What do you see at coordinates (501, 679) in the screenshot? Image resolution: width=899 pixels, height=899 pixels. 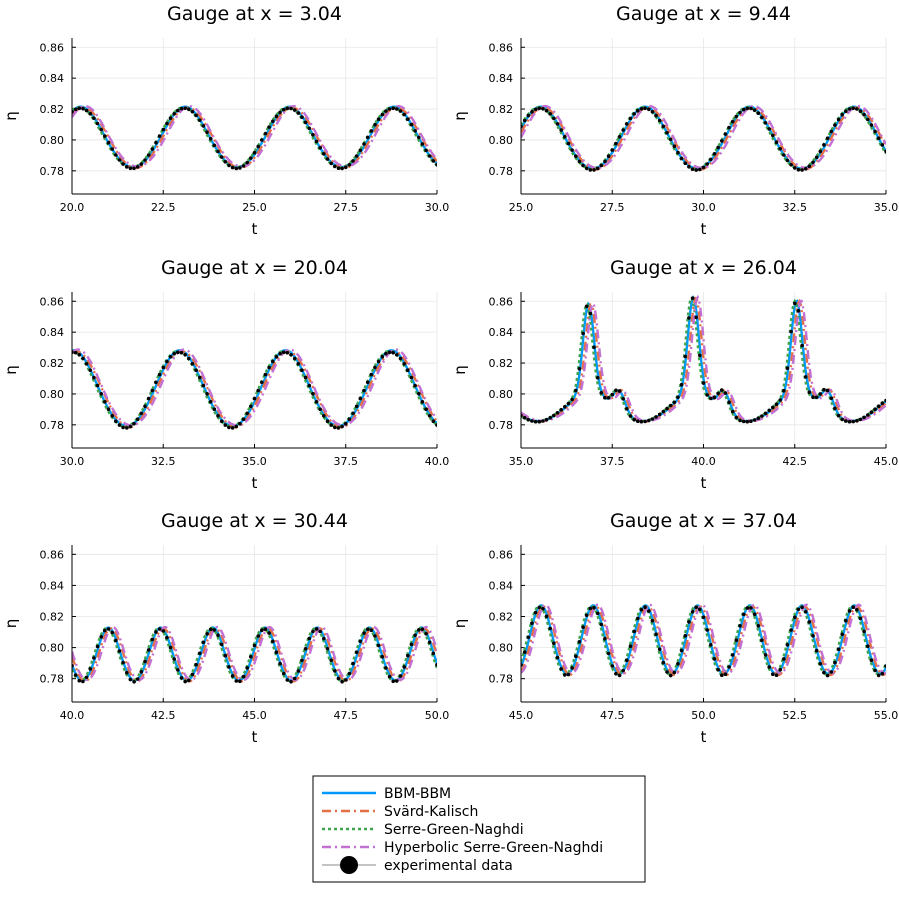 I see `y-tick-label: 0.78` at bounding box center [501, 679].